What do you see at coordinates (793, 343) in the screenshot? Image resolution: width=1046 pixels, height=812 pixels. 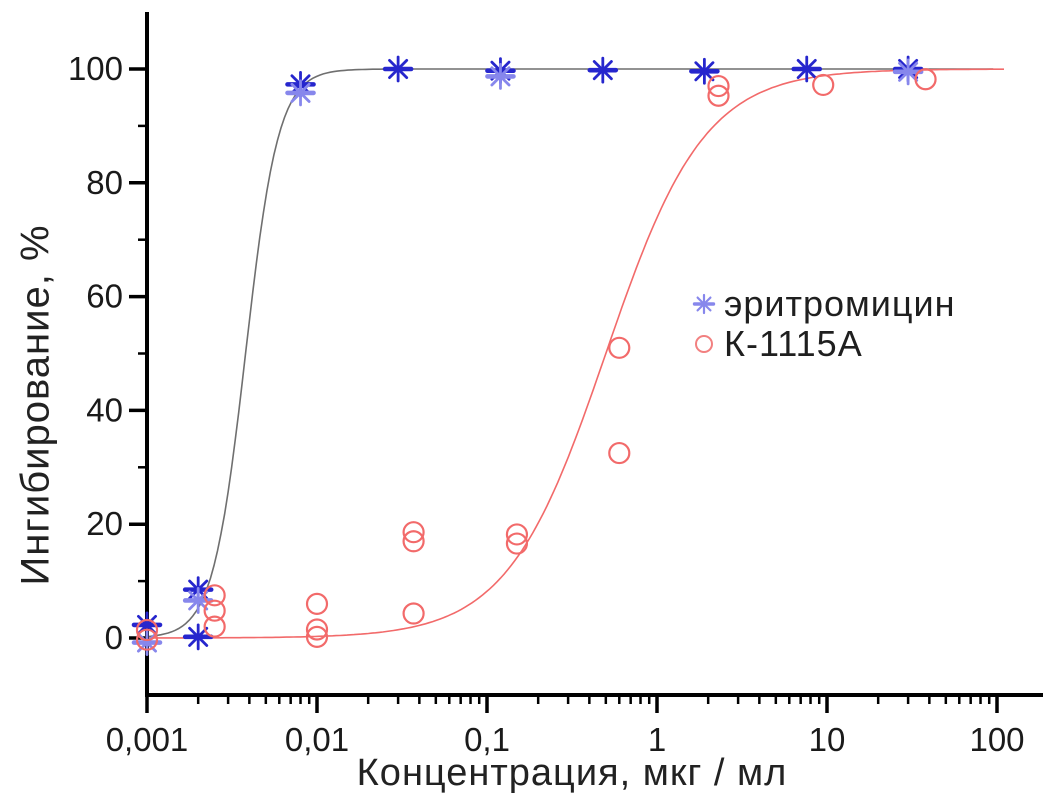 I see `legend-label-k1115a: К-1115А` at bounding box center [793, 343].